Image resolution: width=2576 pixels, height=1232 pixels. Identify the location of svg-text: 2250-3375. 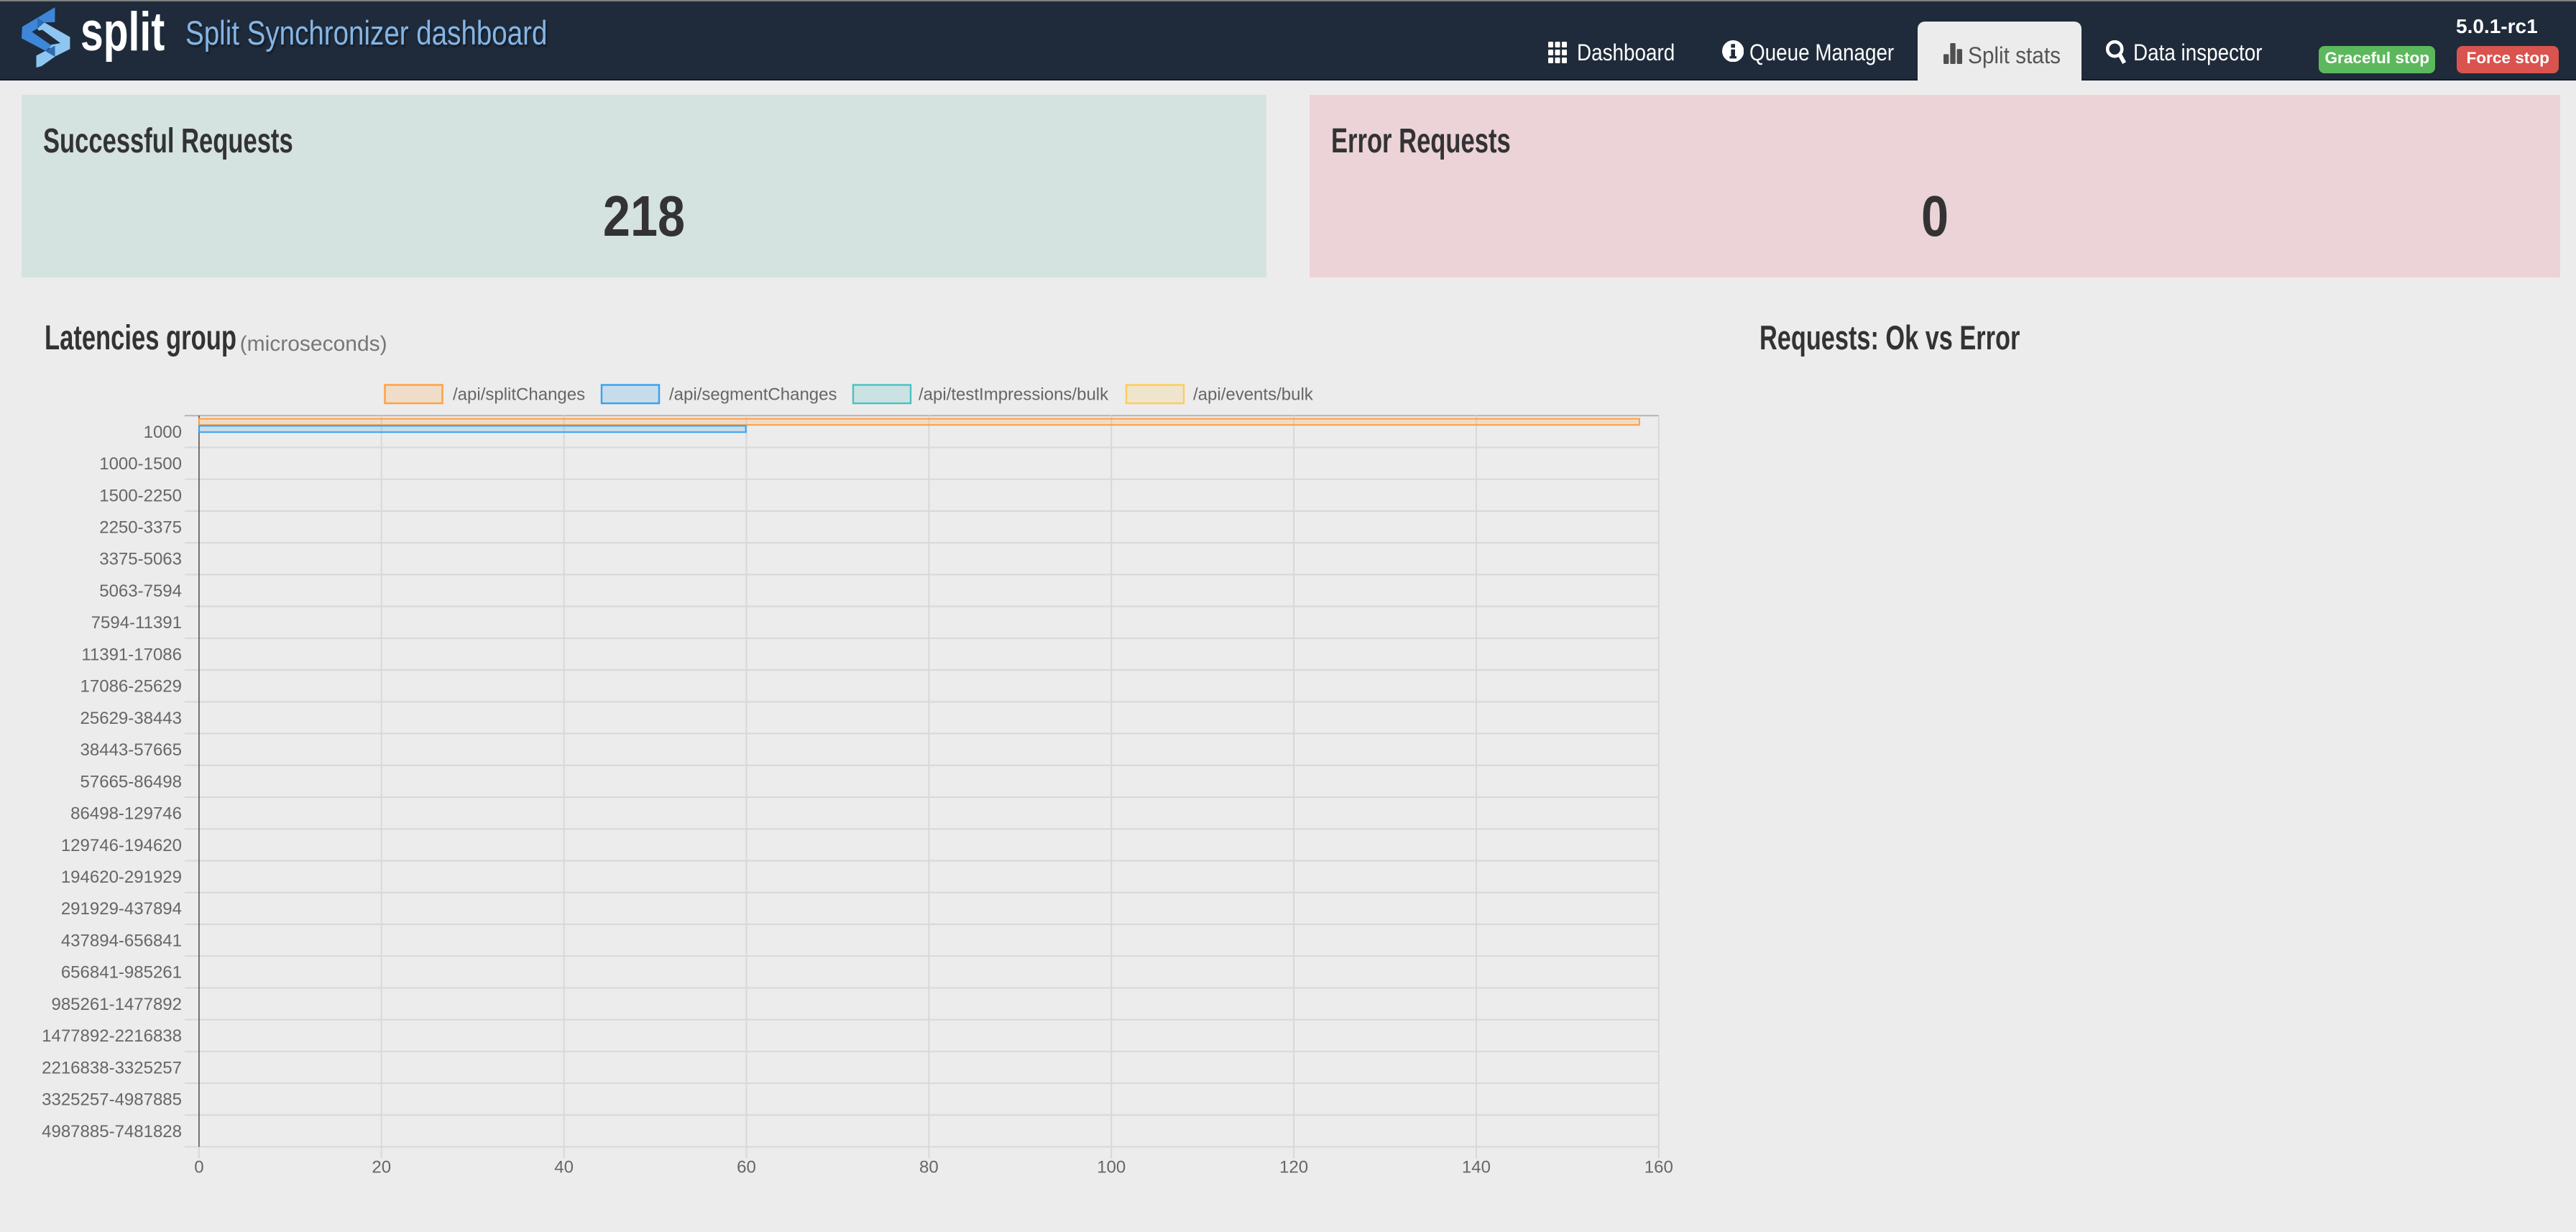
(140, 527).